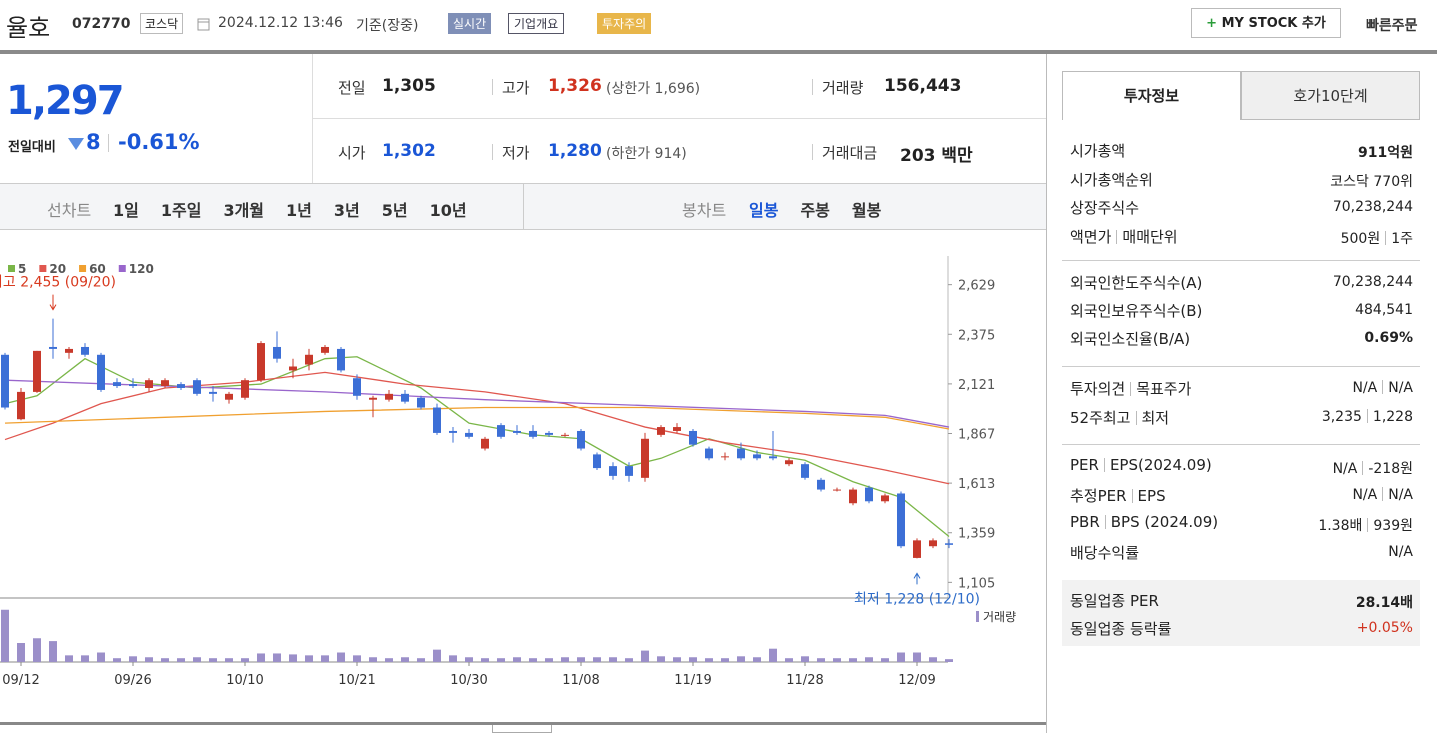  I want to click on calendar-icon, so click(203, 24).